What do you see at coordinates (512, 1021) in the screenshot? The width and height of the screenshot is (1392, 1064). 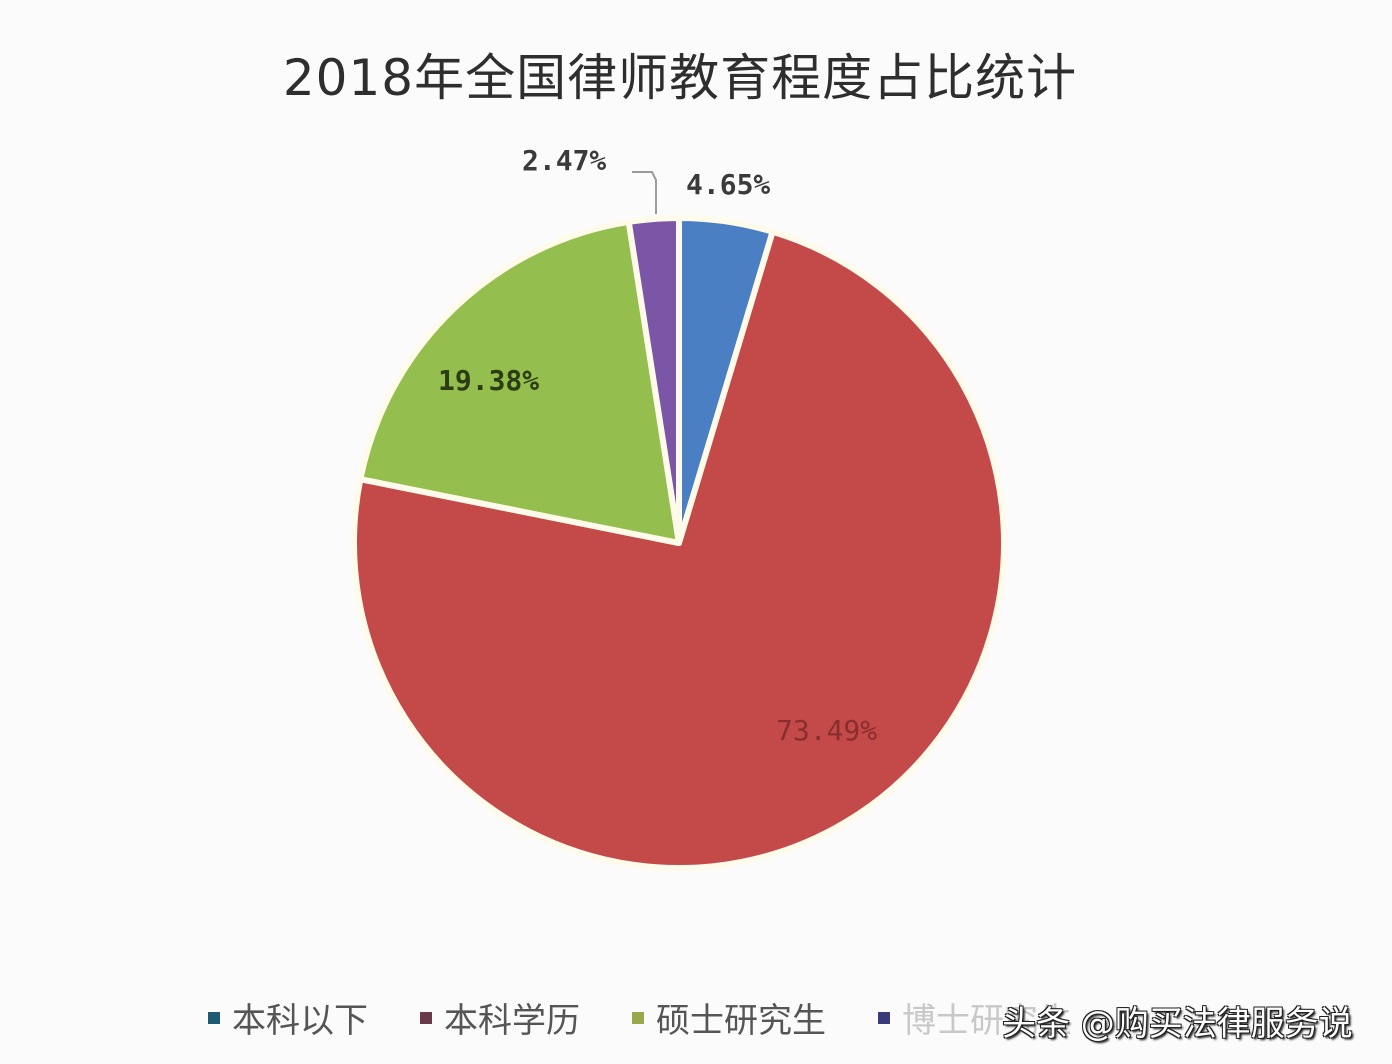 I see `legend-label: 本科学历` at bounding box center [512, 1021].